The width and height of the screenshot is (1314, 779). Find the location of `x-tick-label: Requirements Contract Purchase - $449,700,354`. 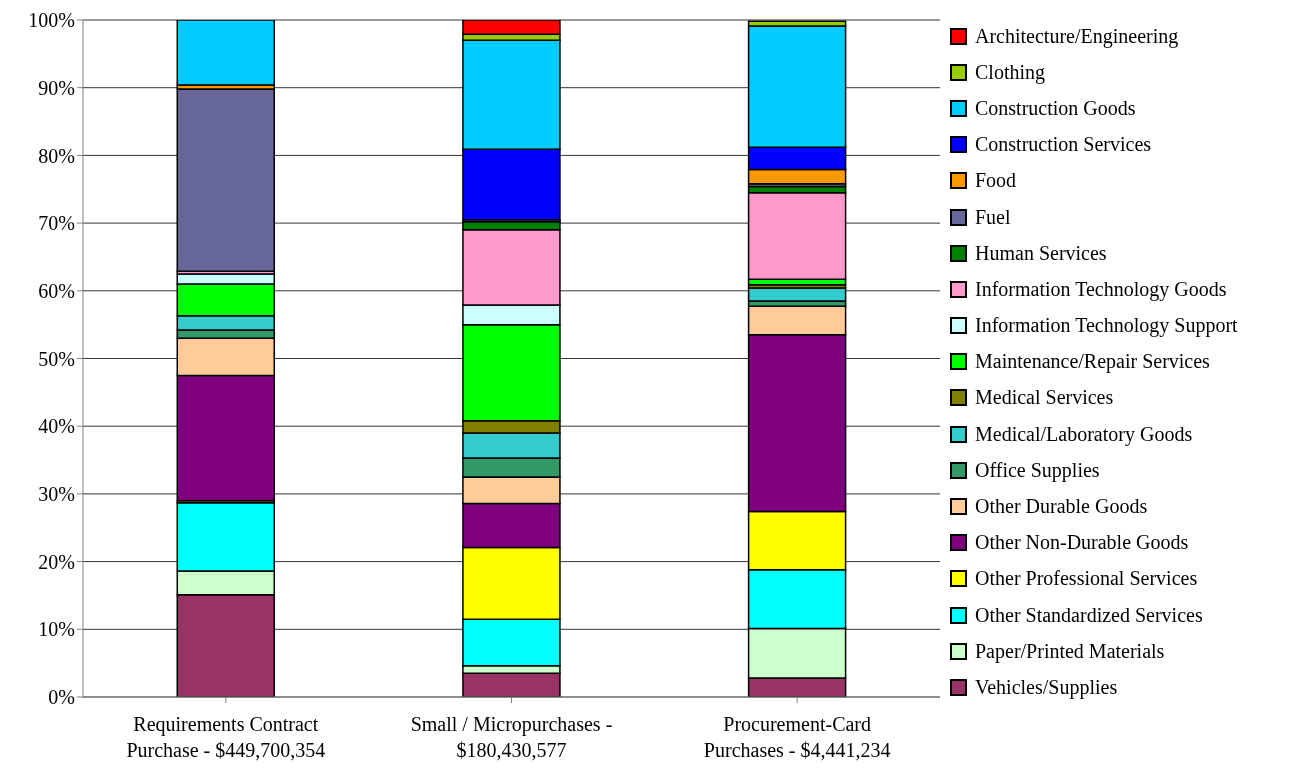

x-tick-label: Requirements Contract Purchase - $449,700,354 is located at coordinates (226, 737).